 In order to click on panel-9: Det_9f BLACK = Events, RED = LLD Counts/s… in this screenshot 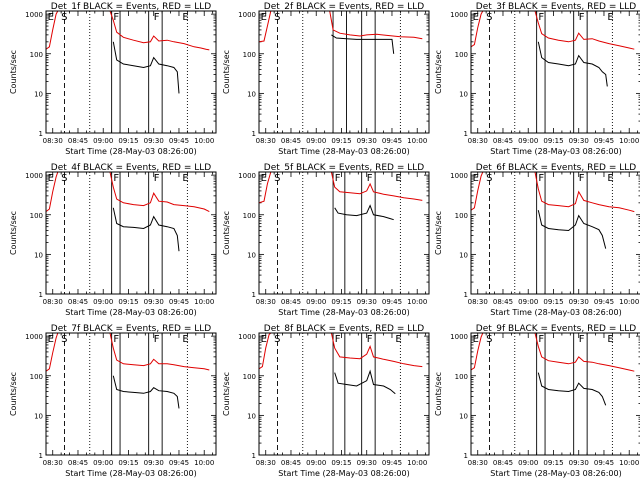, I will do `click(537, 401)`.